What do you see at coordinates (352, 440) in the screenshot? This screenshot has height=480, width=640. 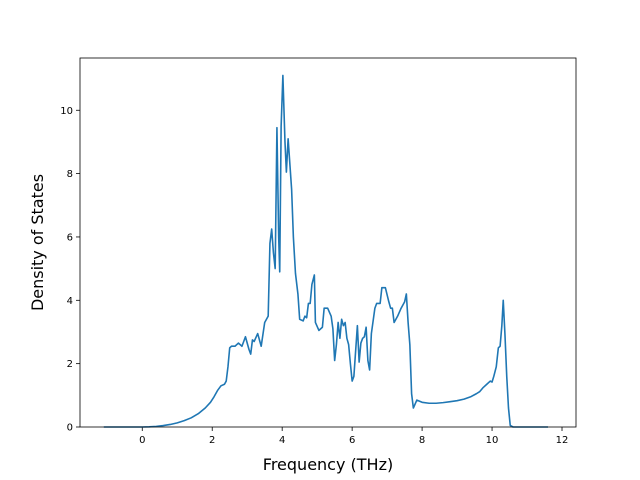 I see `x-tick-label: 6` at bounding box center [352, 440].